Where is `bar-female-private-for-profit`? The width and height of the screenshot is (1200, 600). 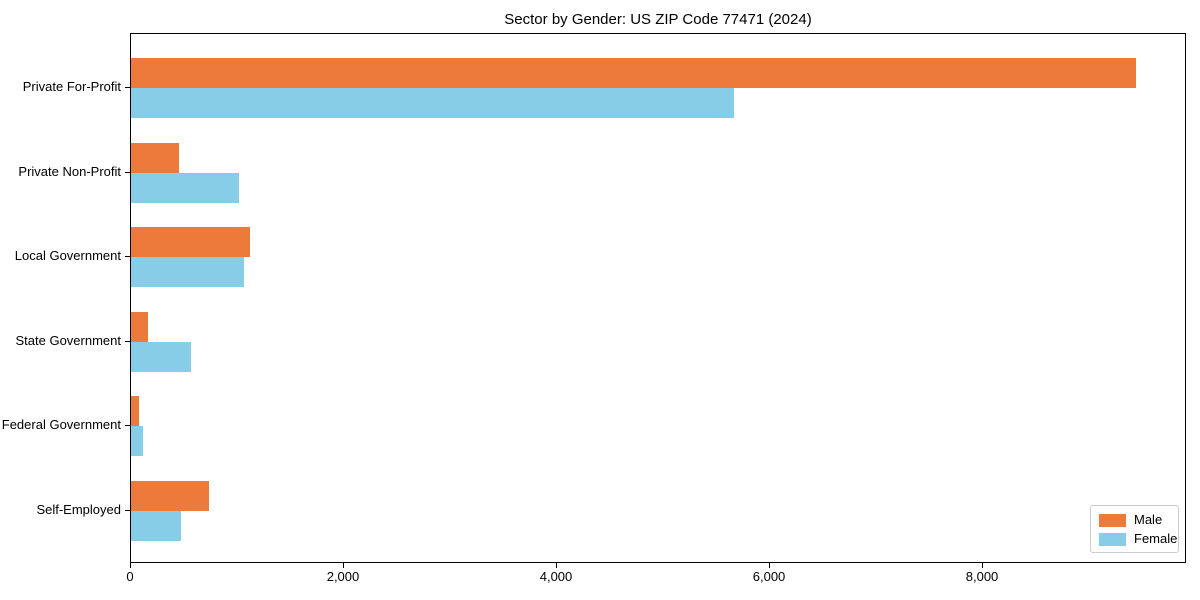 bar-female-private-for-profit is located at coordinates (432, 103).